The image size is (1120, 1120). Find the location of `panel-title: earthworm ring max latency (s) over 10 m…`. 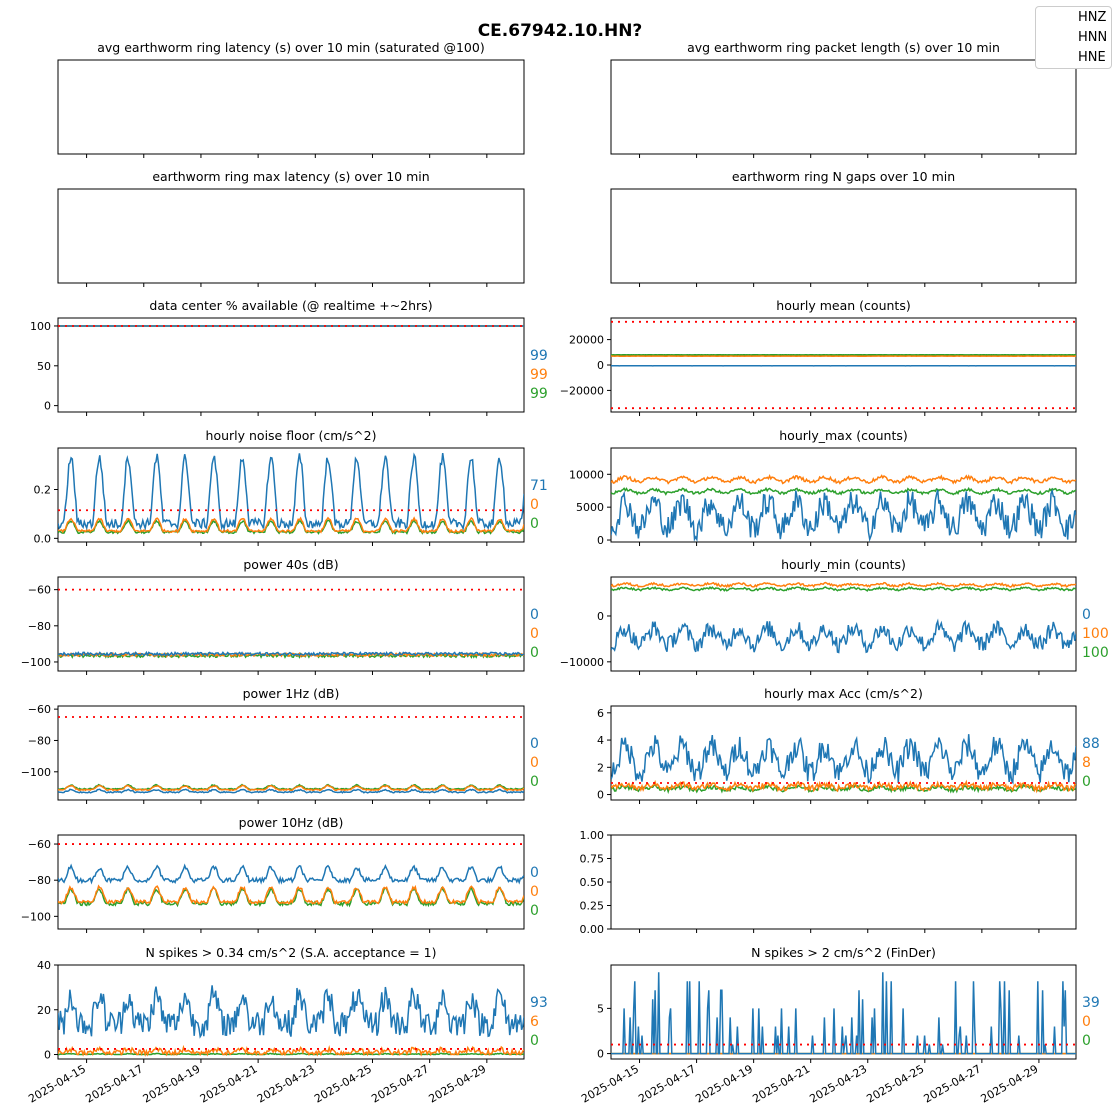

panel-title: earthworm ring max latency (s) over 10 m… is located at coordinates (290, 176).